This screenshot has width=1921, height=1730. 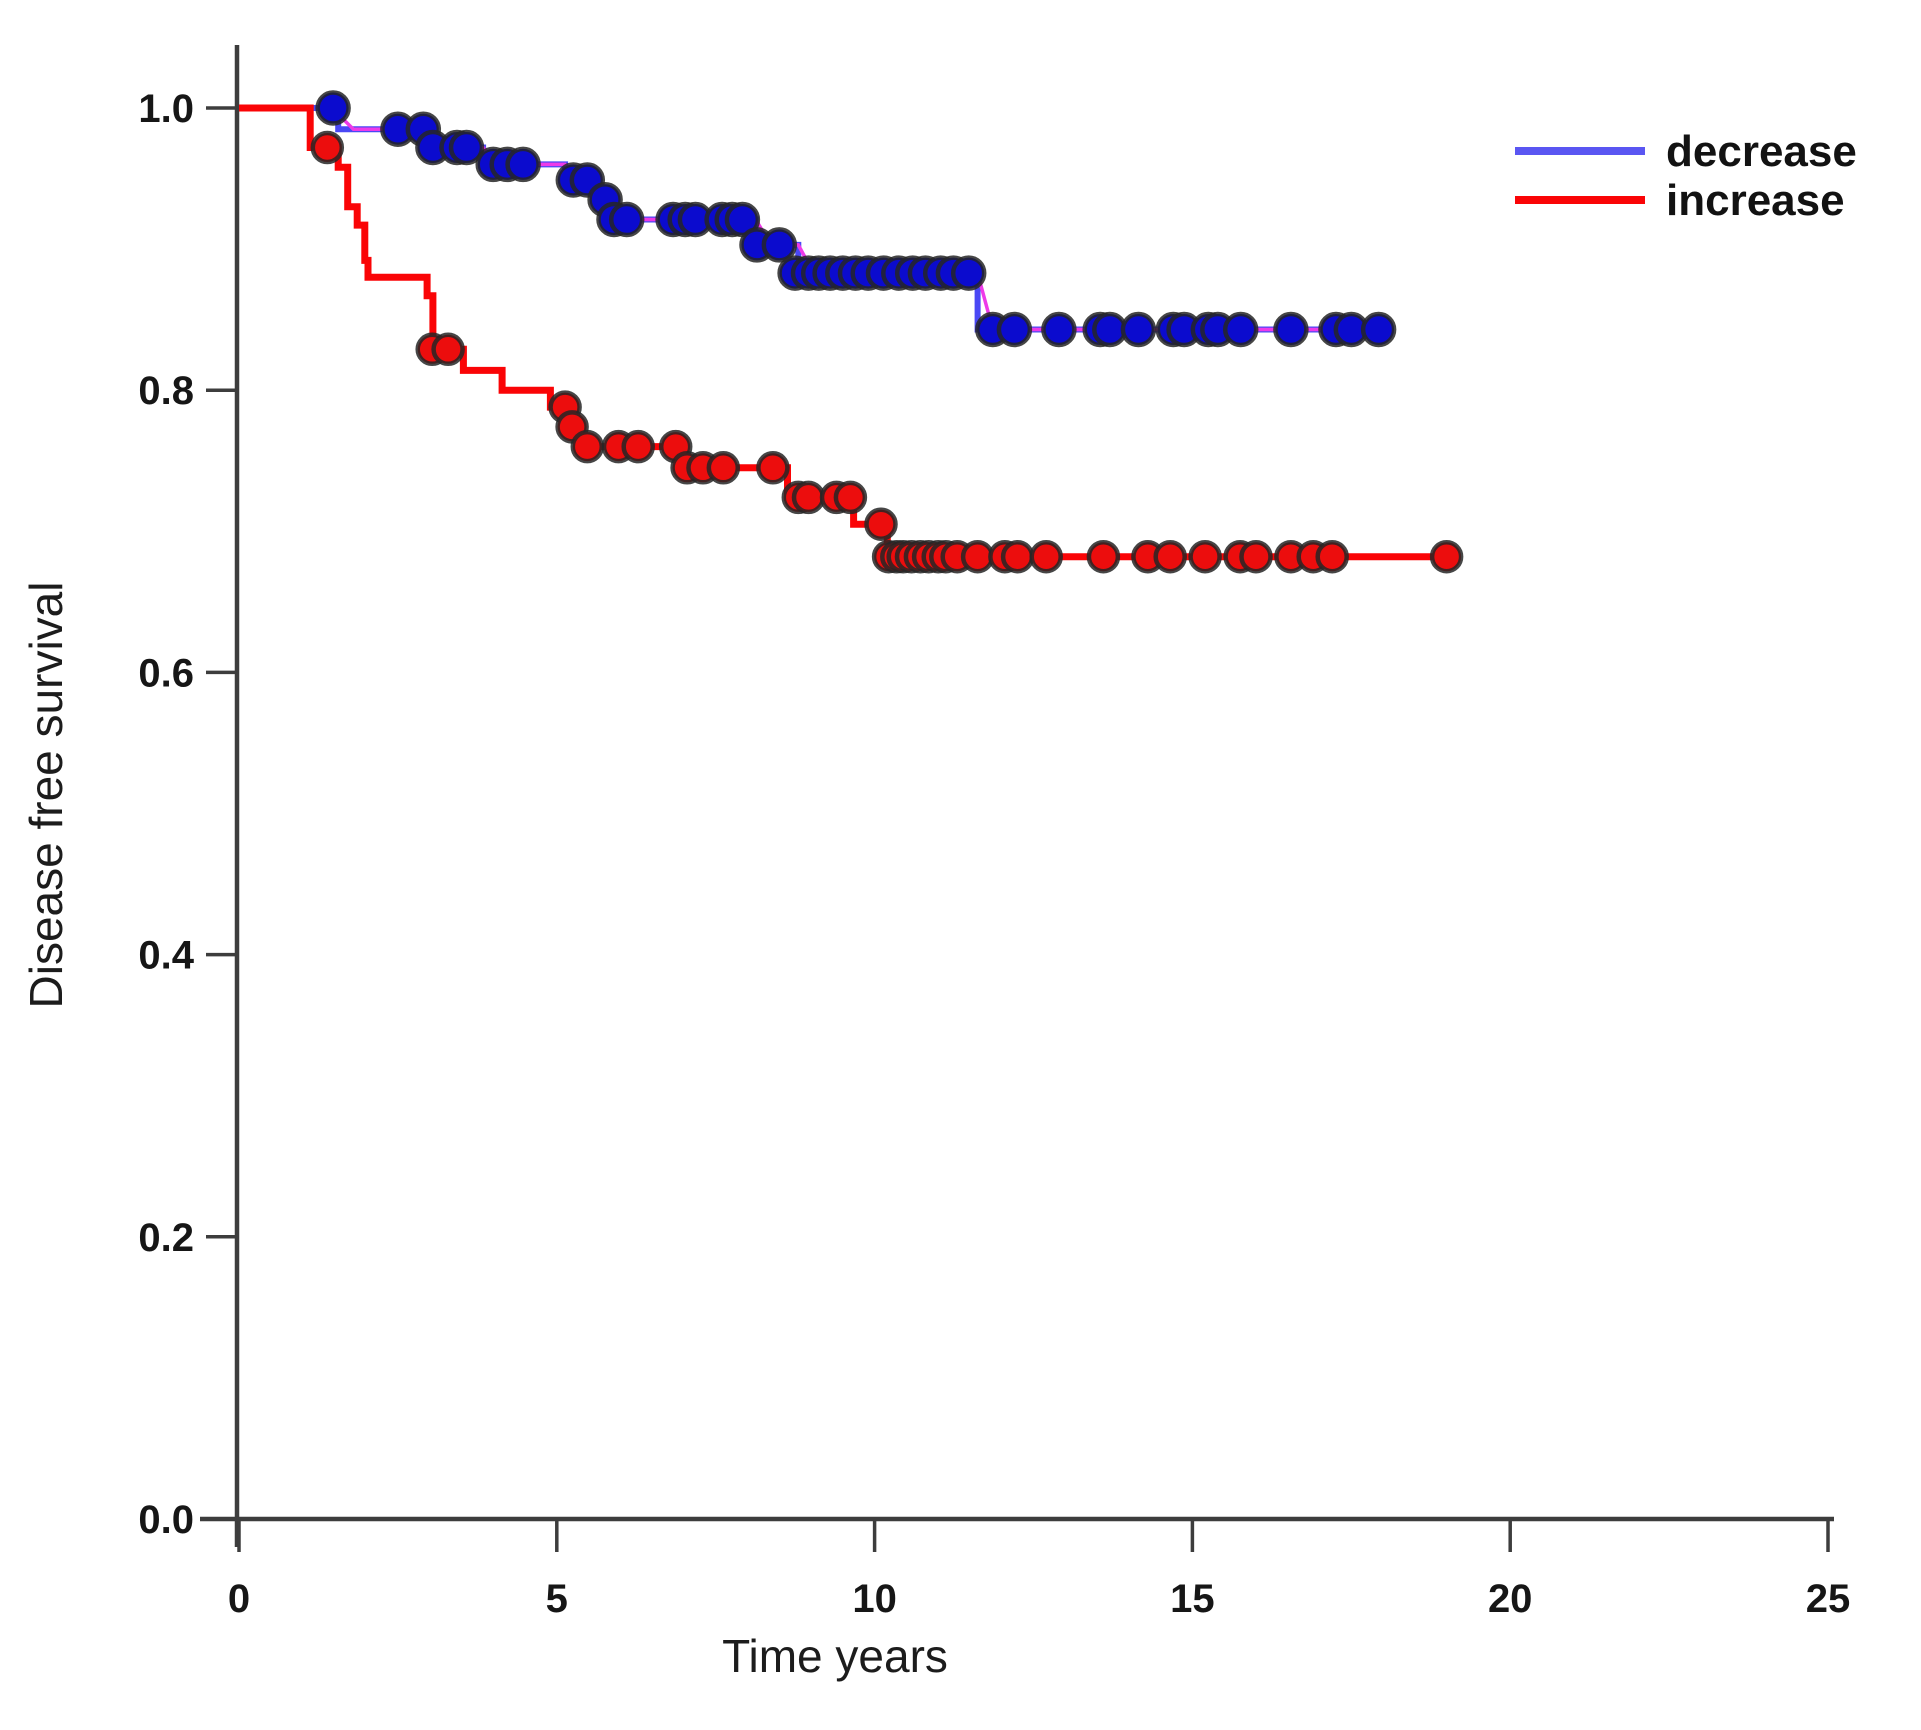 I want to click on y-tick-label: 0.4, so click(x=166, y=956).